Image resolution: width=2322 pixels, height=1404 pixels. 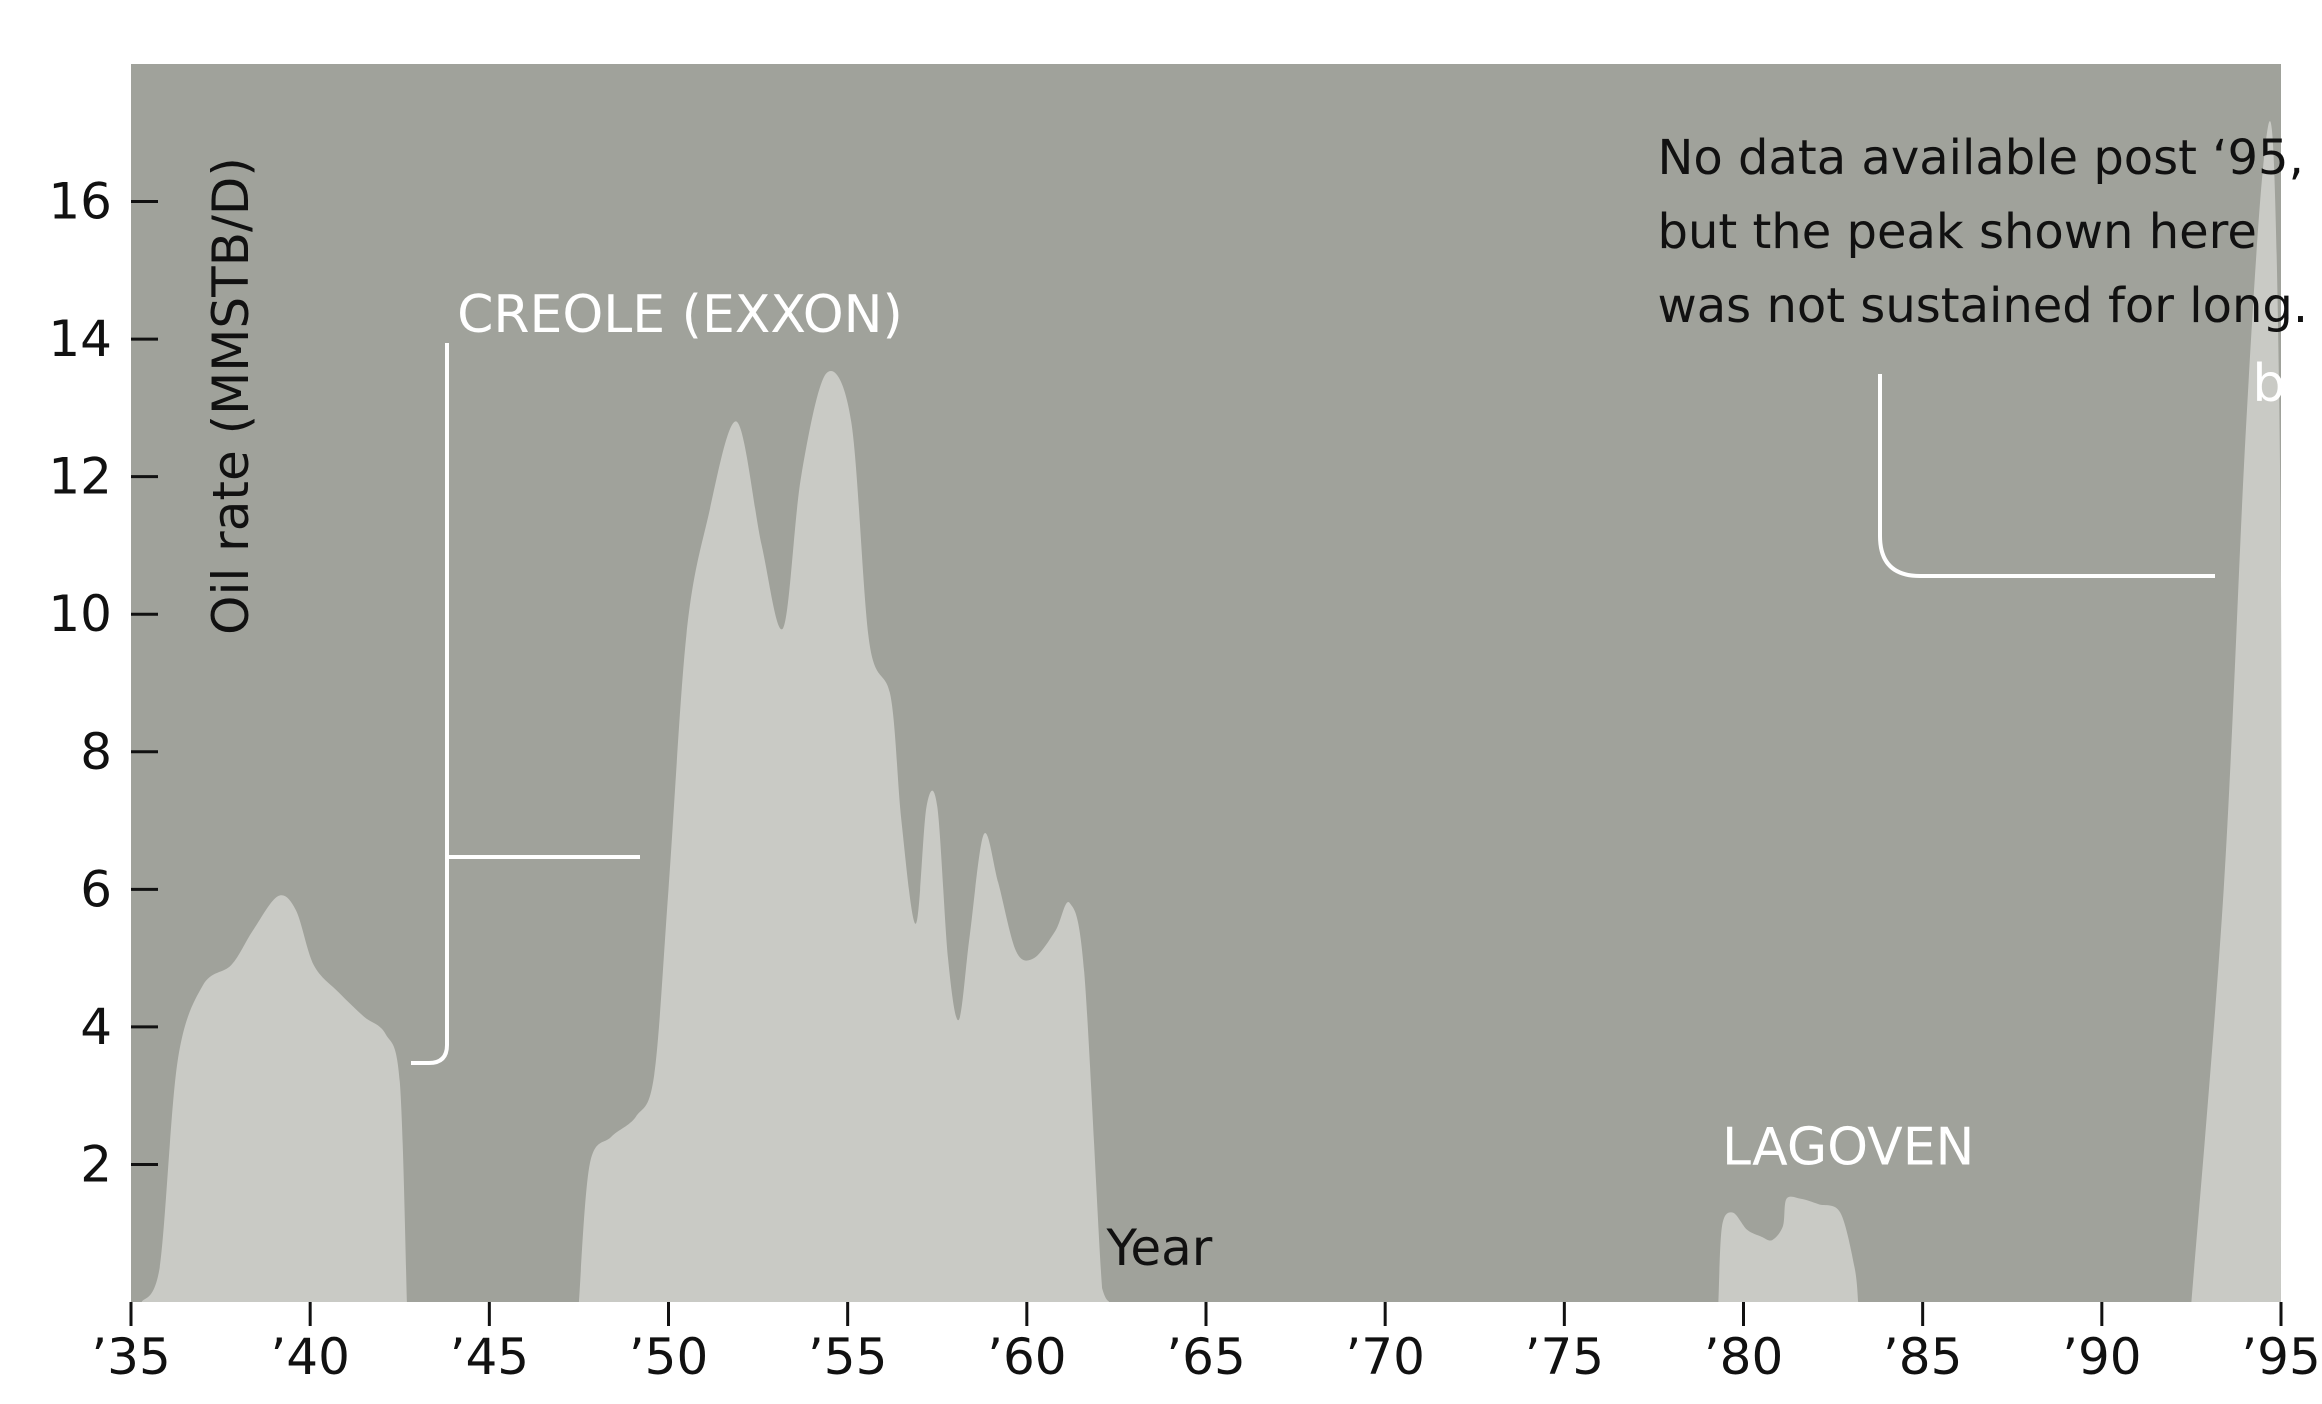 What do you see at coordinates (1158, 1248) in the screenshot?
I see `x-axis-title: Year` at bounding box center [1158, 1248].